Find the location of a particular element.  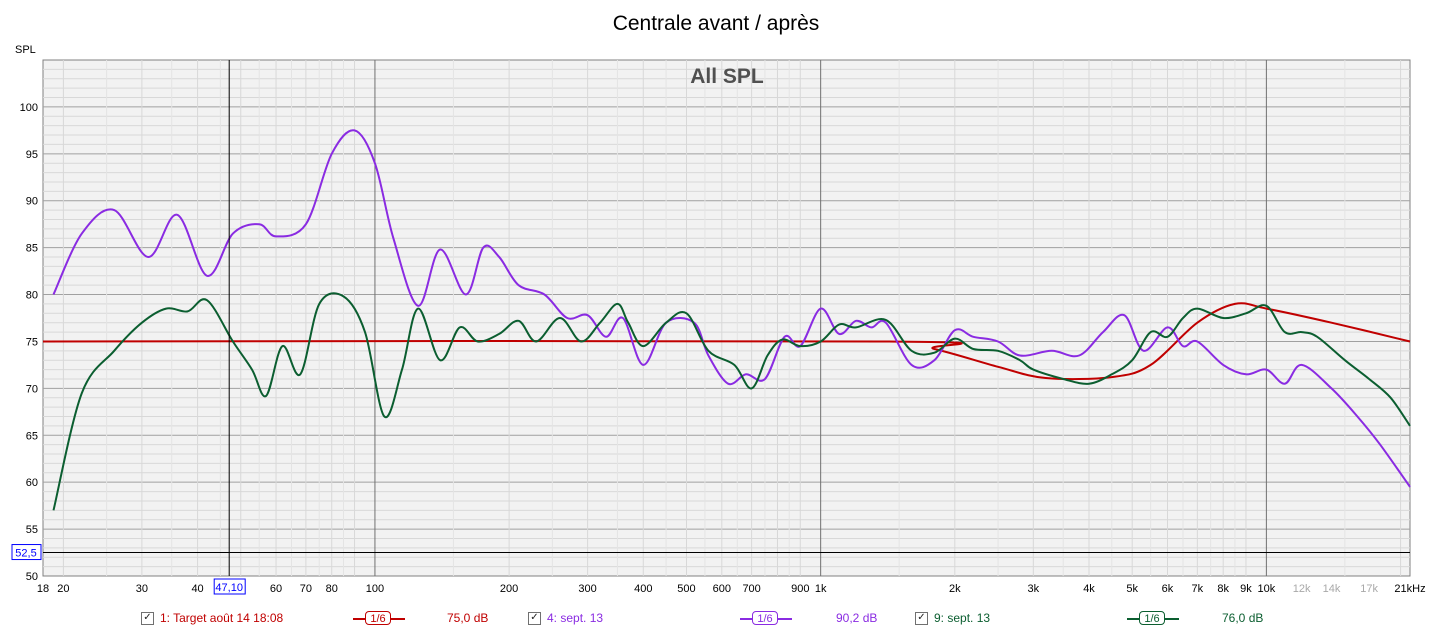

cursor-x-readout: 47,10 is located at coordinates (229, 588).